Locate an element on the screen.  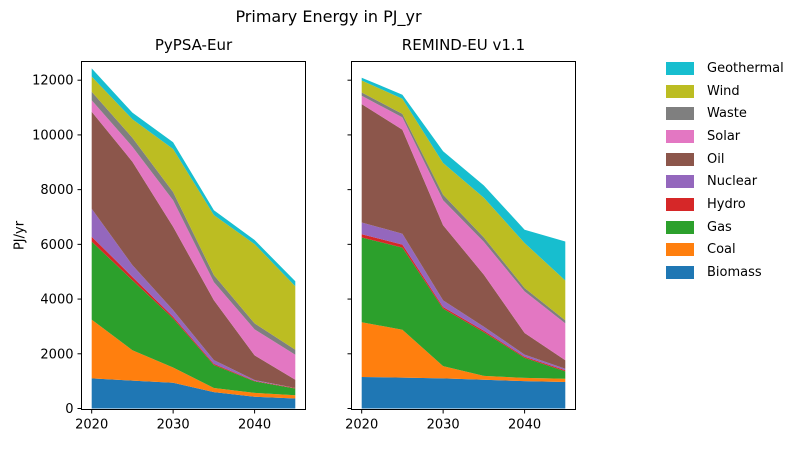
legend-label-wind: Wind is located at coordinates (723, 91).